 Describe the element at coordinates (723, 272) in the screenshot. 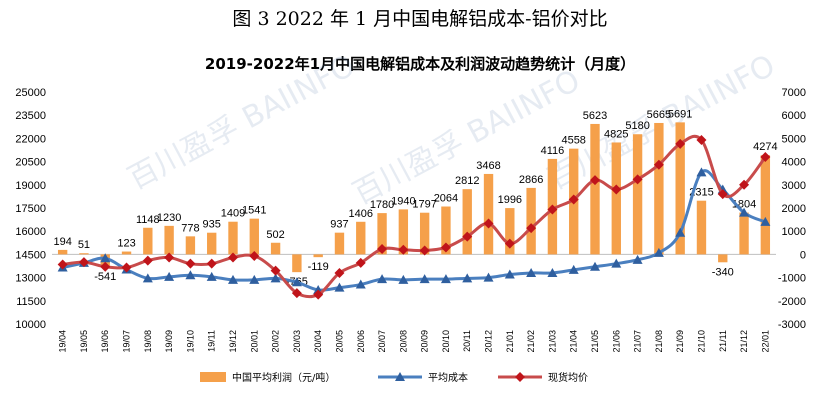

I see `profit-label: -340` at that location.